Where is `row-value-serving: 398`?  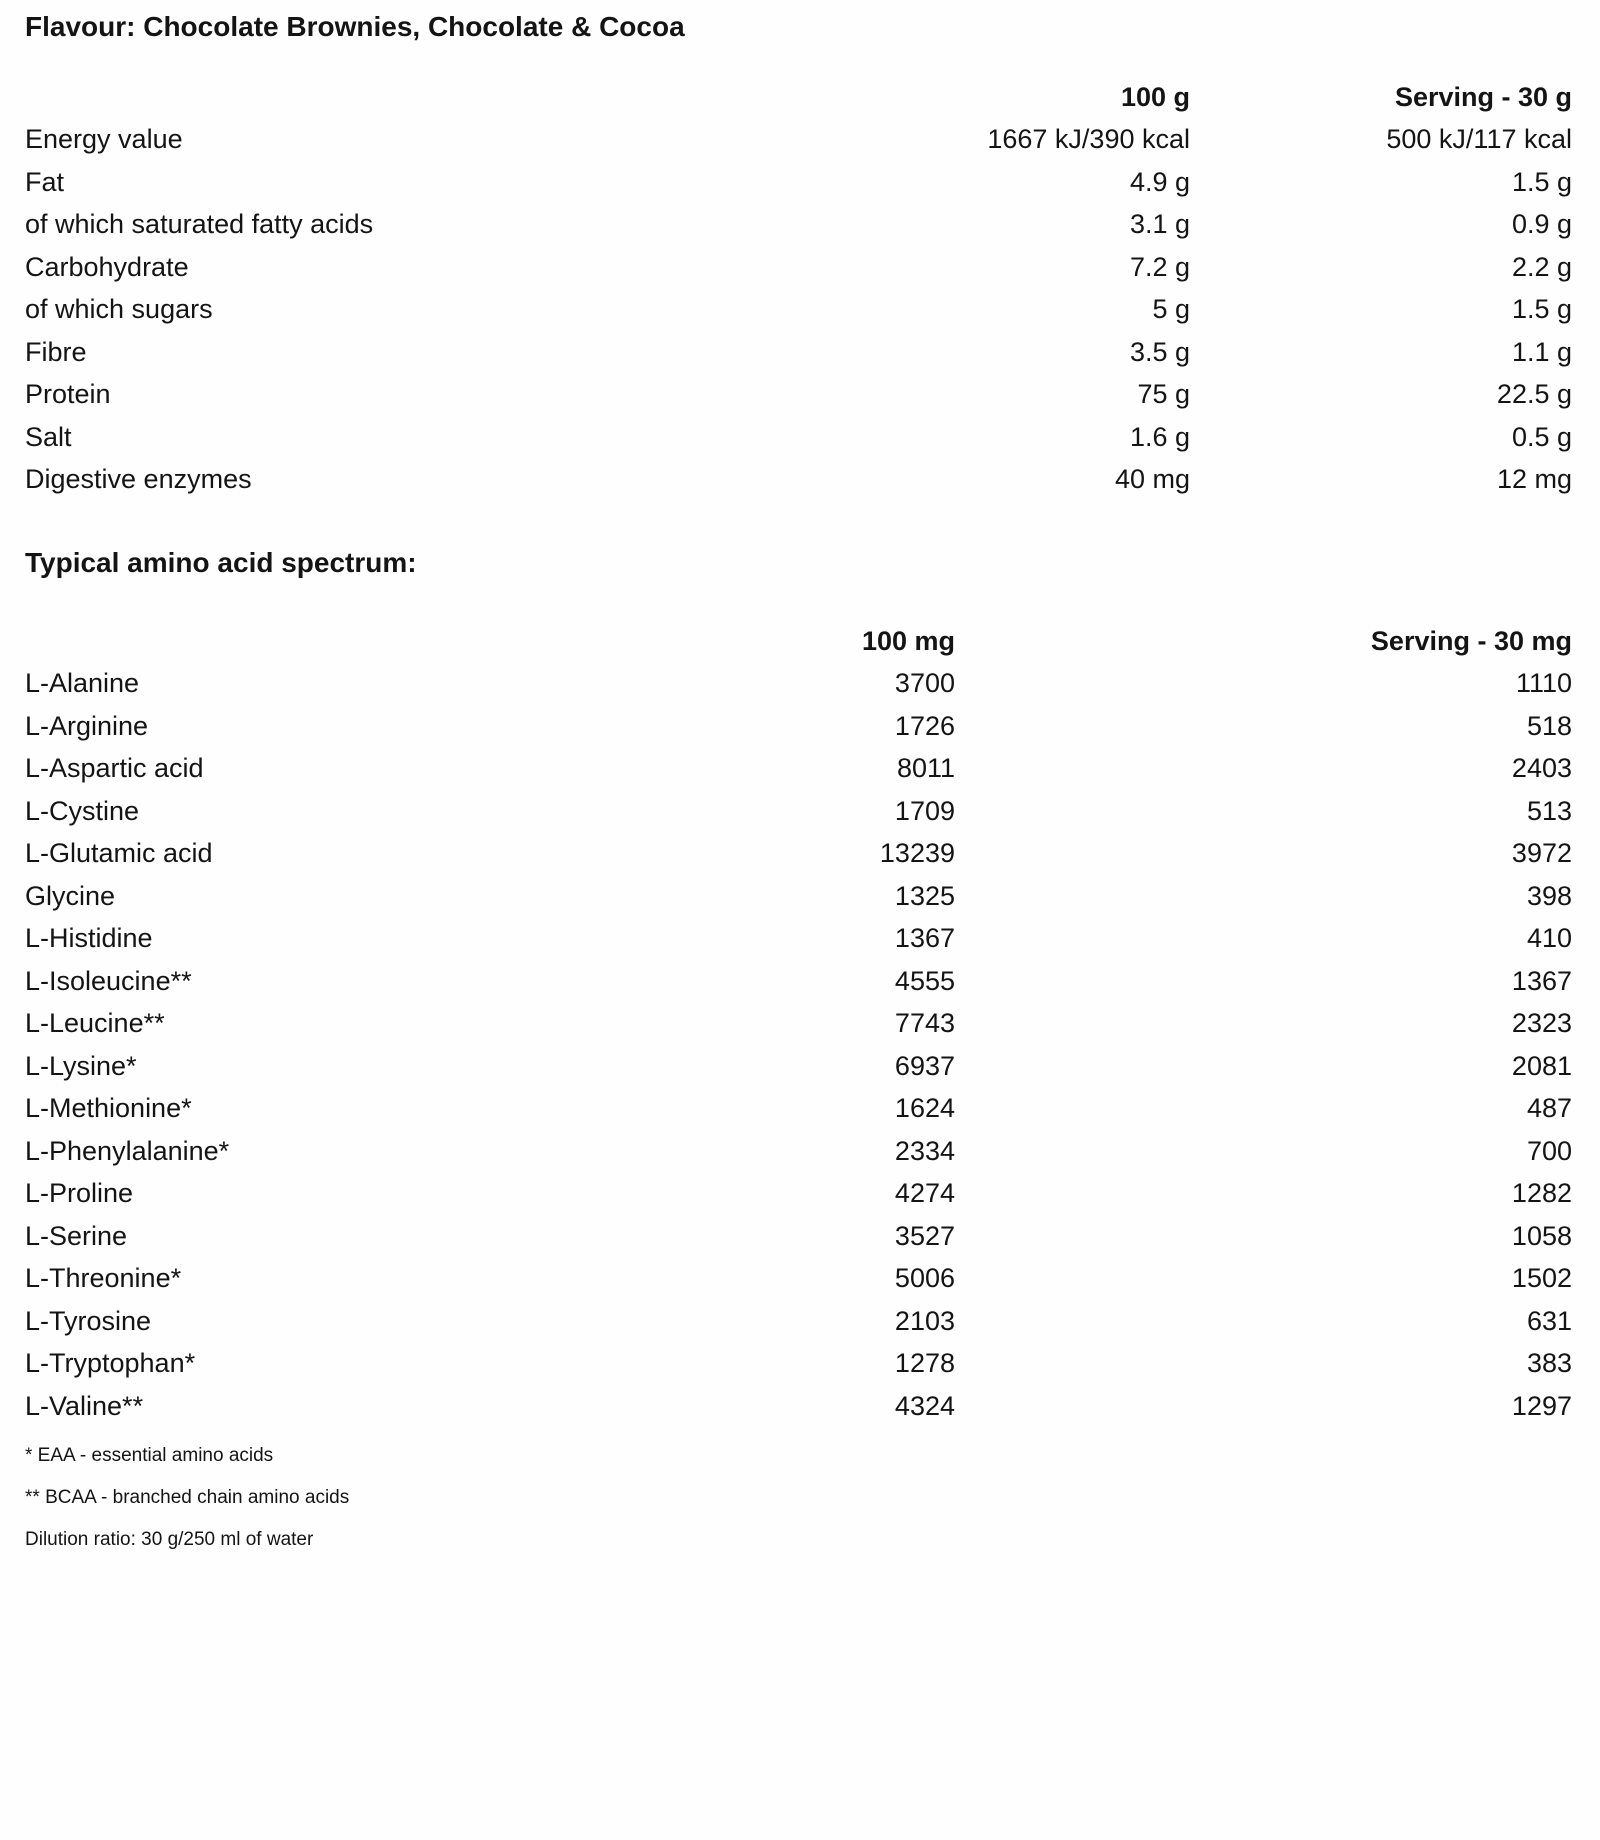 row-value-serving: 398 is located at coordinates (1549, 895).